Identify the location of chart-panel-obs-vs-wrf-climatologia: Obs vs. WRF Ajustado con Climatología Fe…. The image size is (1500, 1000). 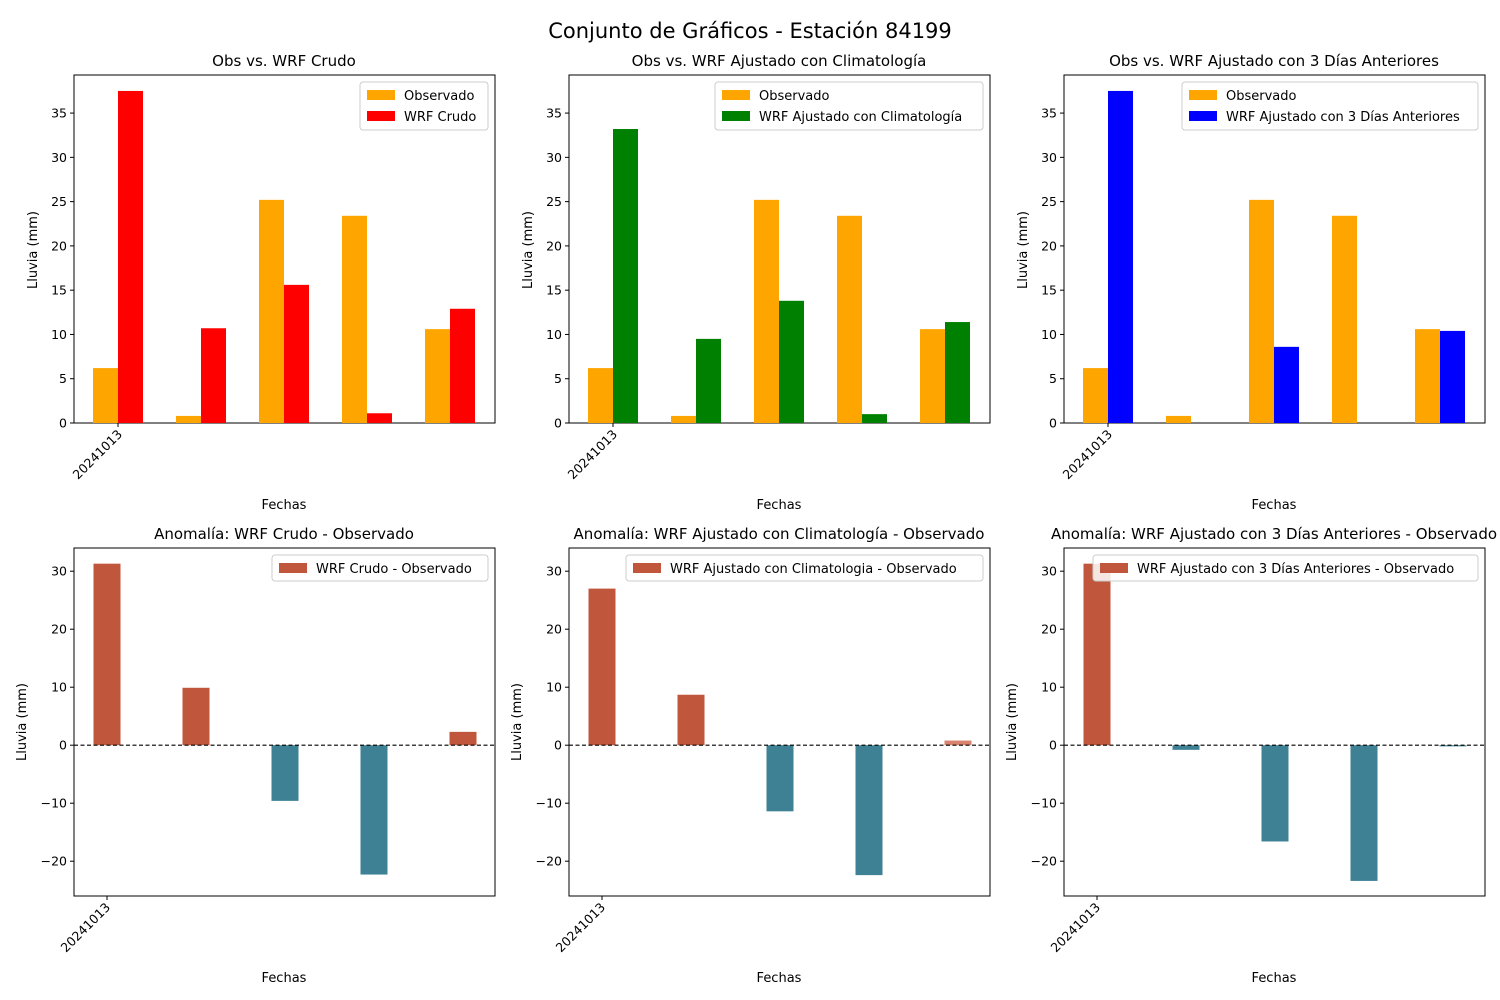
(756, 282).